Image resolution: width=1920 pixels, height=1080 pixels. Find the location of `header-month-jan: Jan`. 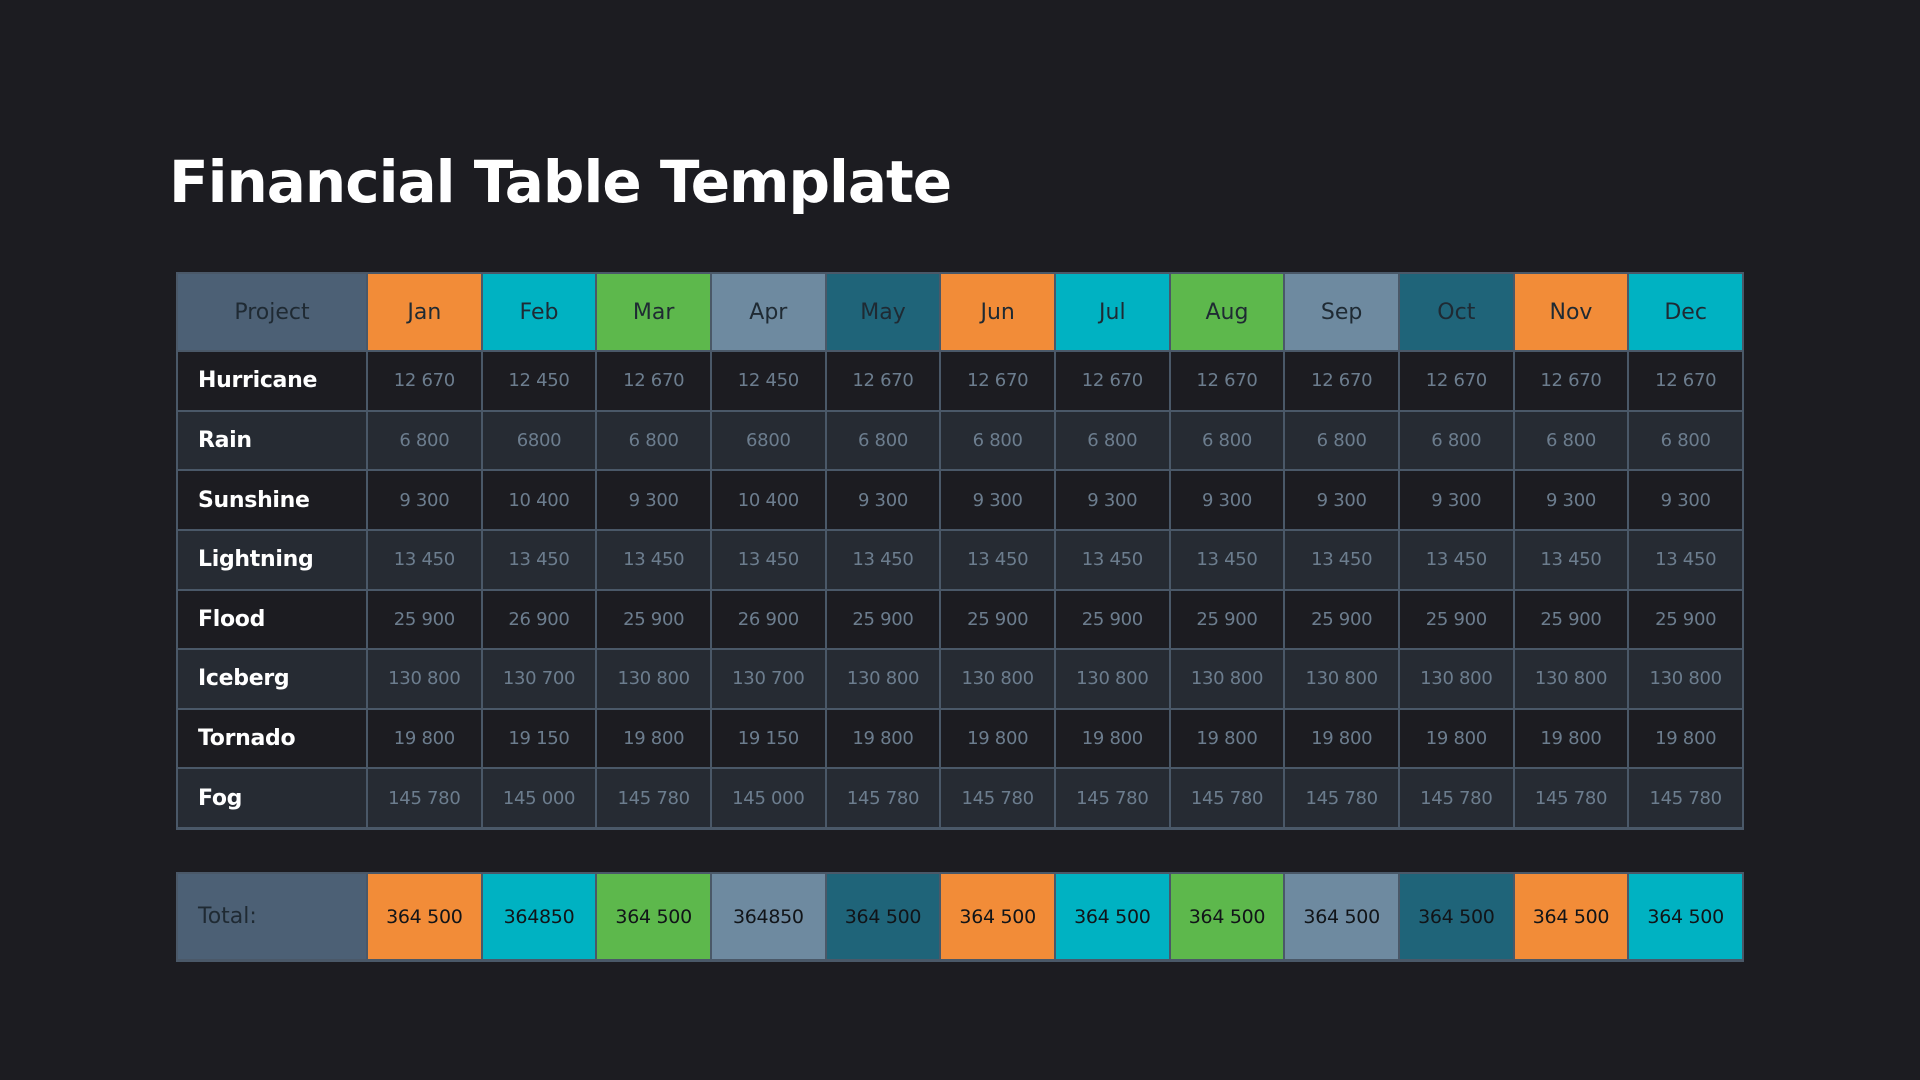

header-month-jan: Jan is located at coordinates (424, 312).